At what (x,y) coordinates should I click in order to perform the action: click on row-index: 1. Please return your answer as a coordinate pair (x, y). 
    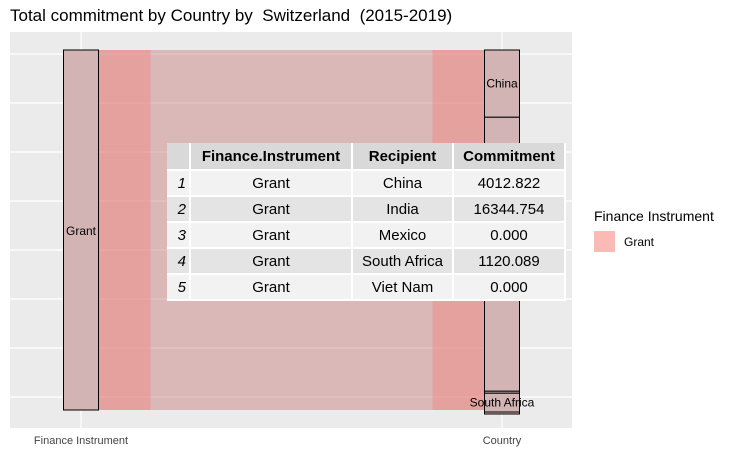
    Looking at the image, I should click on (179, 184).